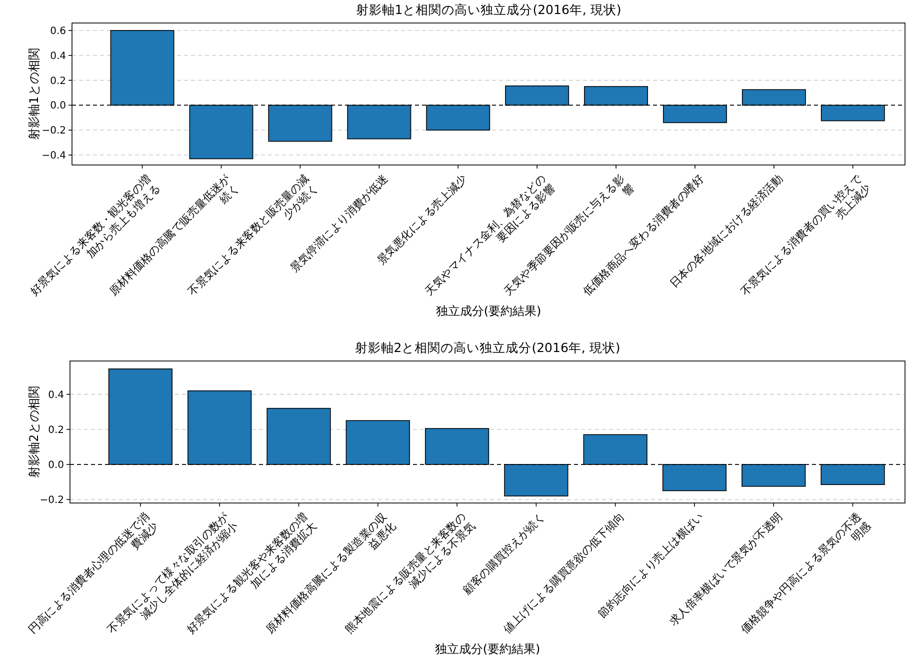 This screenshot has width=907, height=663. What do you see at coordinates (58, 31) in the screenshot?
I see `y-tick-label: 0.6` at bounding box center [58, 31].